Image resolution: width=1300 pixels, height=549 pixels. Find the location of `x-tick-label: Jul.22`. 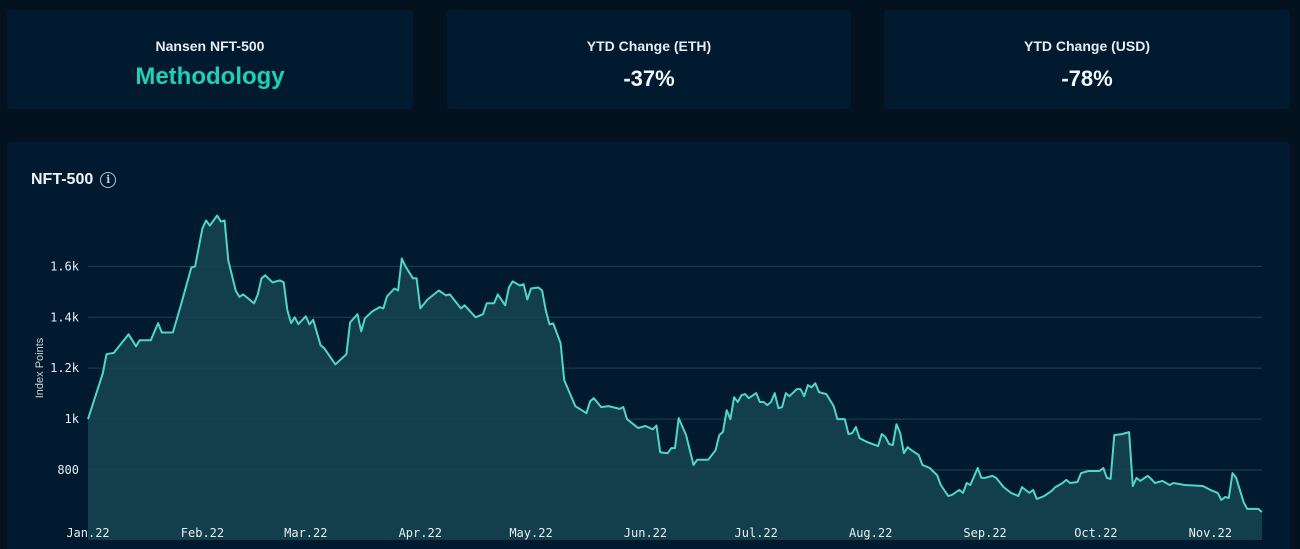

x-tick-label: Jul.22 is located at coordinates (756, 533).